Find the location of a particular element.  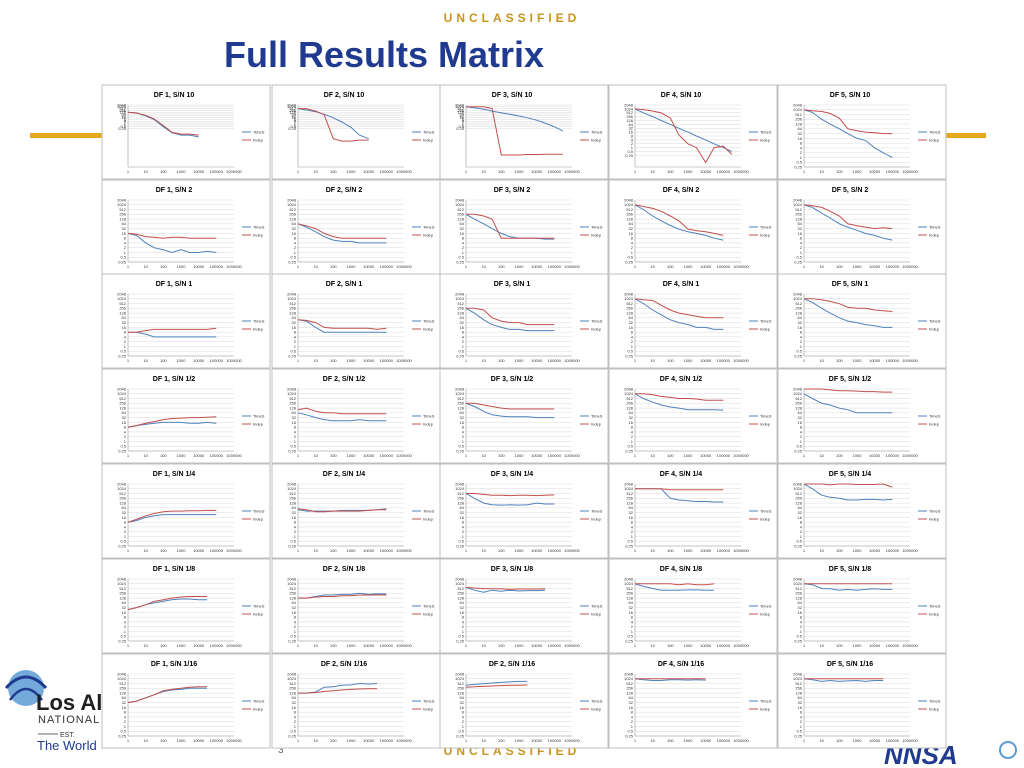

chart-title: DF 3, S/N 1/4 is located at coordinates (512, 474).